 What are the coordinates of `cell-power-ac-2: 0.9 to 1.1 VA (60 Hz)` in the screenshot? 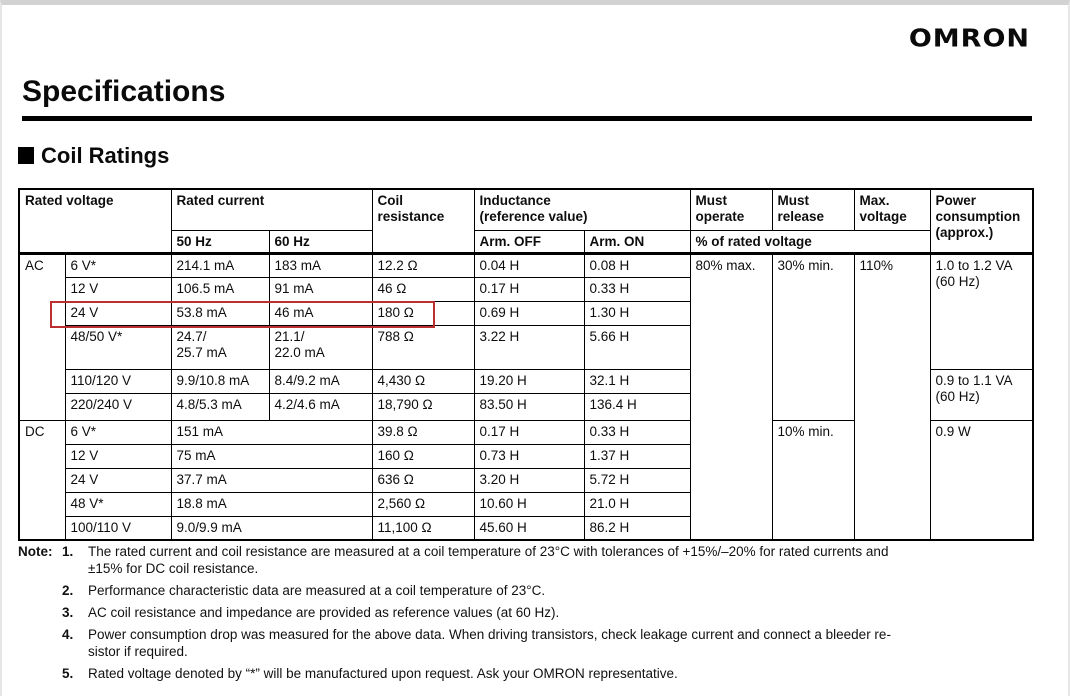 It's located at (981, 394).